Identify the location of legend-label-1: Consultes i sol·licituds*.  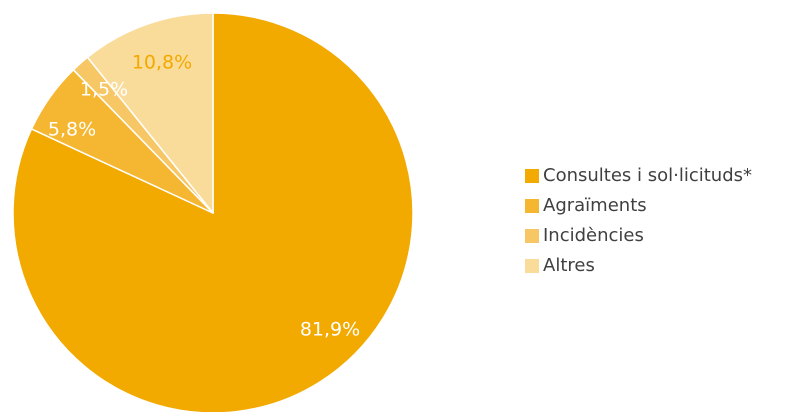
(647, 175).